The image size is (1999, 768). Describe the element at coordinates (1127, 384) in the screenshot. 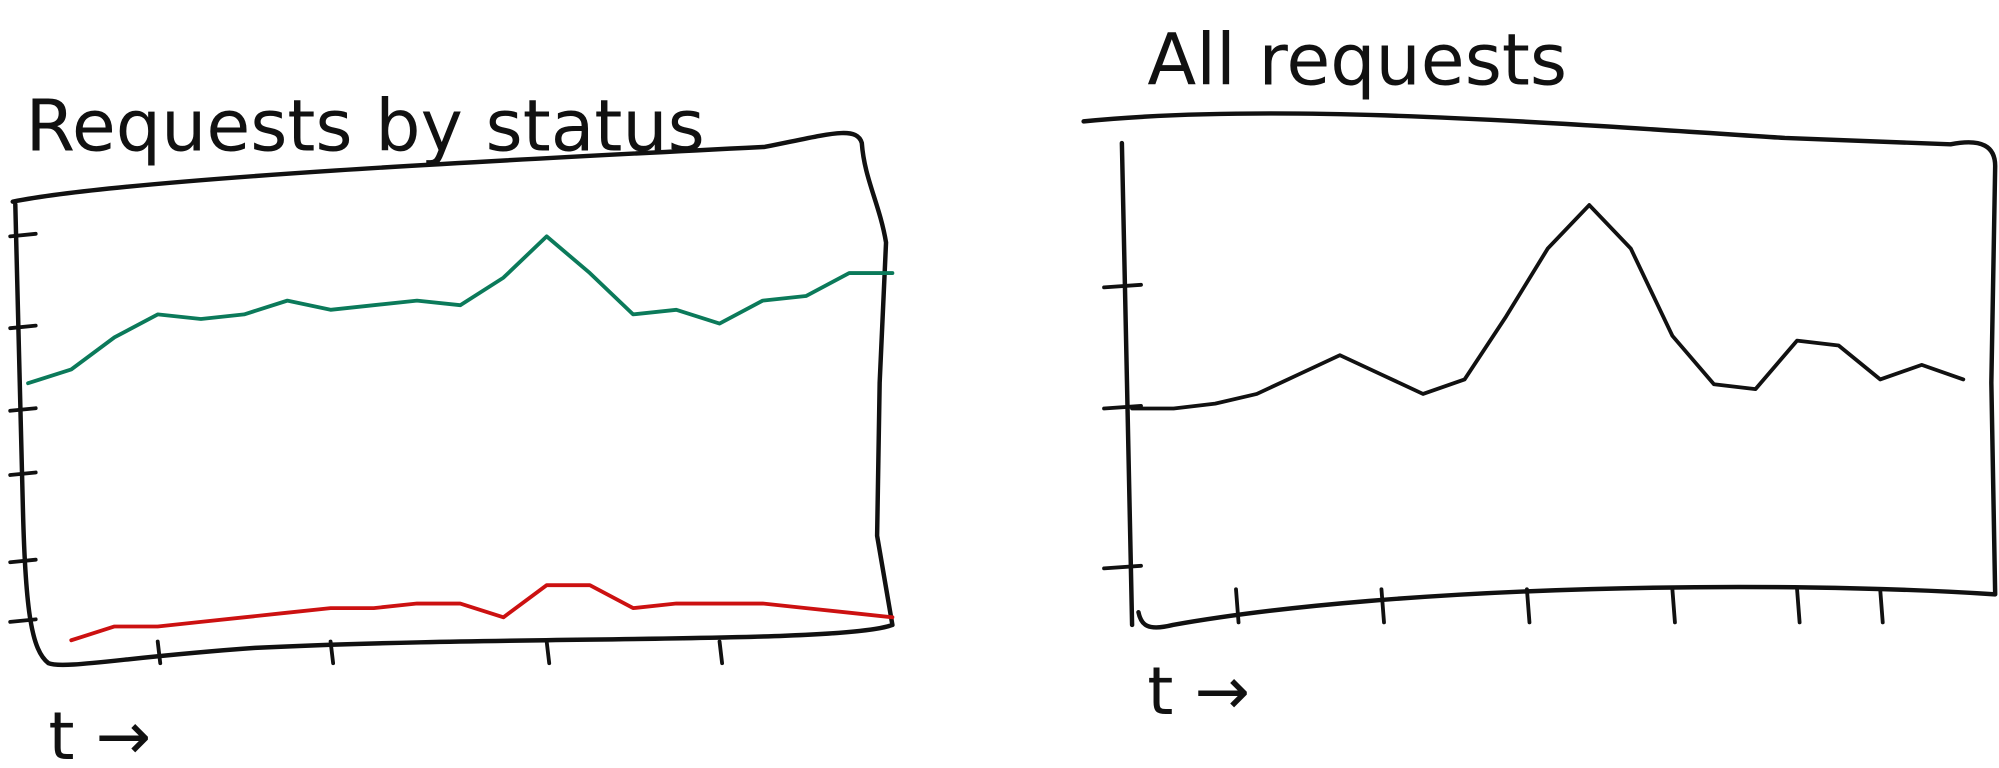

I see `y-axis` at that location.